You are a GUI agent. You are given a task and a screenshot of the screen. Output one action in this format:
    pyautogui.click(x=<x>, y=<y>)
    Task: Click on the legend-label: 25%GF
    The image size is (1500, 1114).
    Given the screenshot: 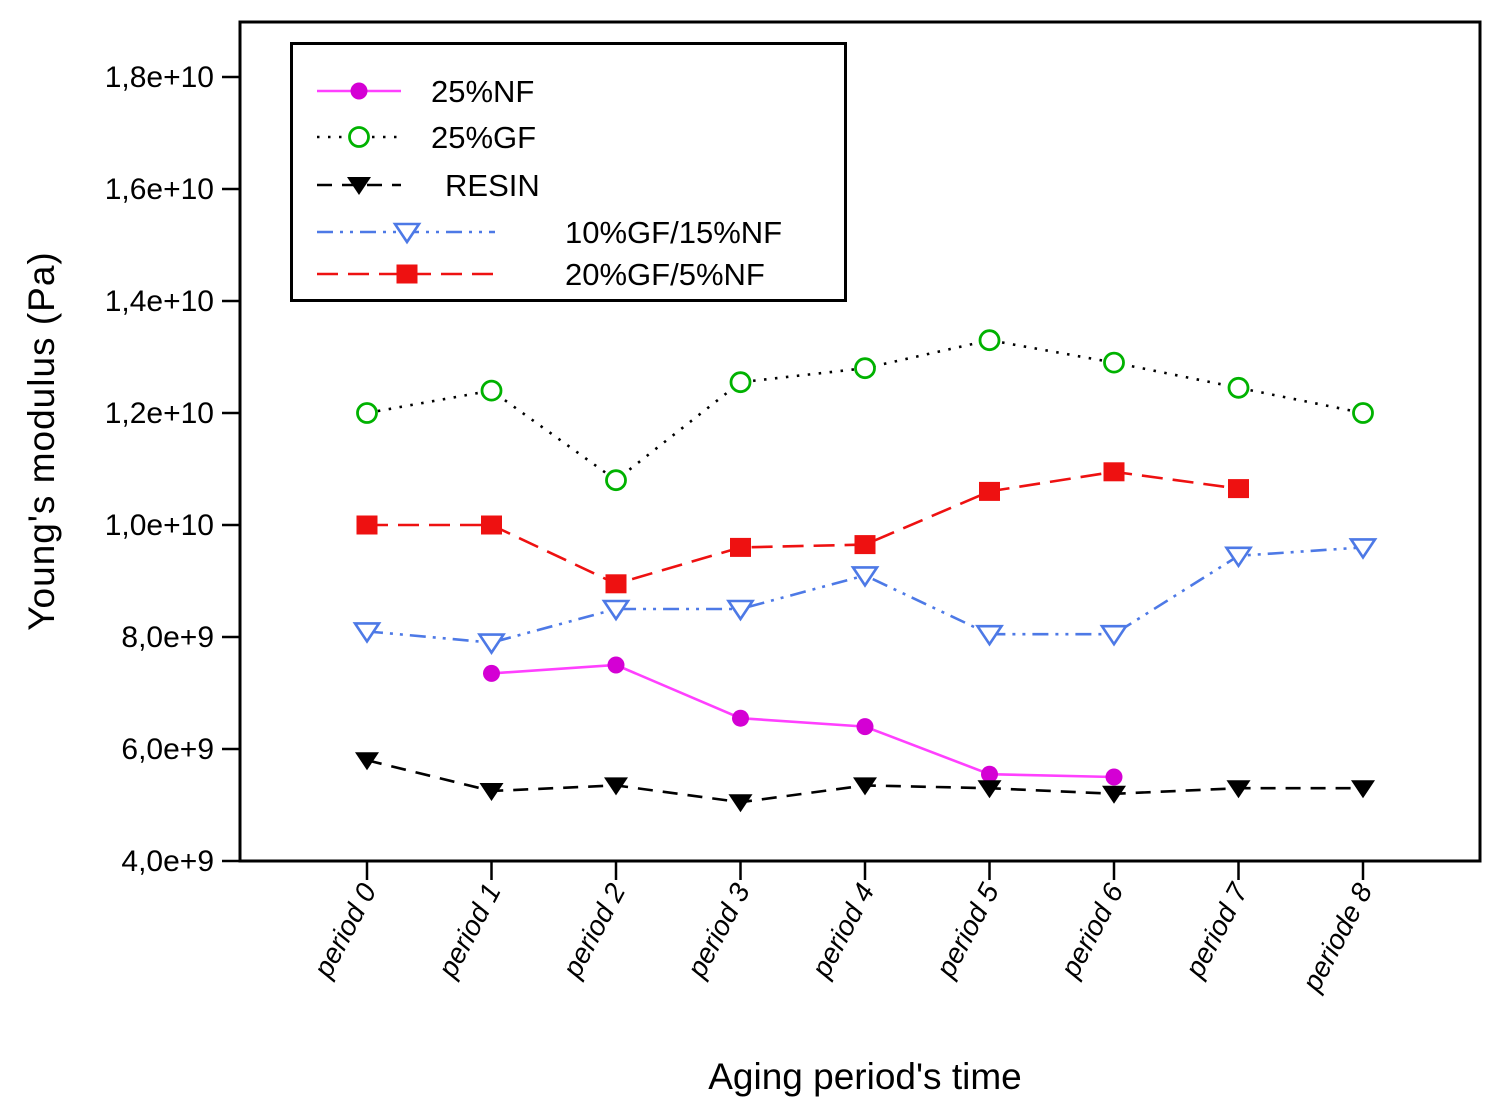 What is the action you would take?
    pyautogui.click(x=484, y=137)
    